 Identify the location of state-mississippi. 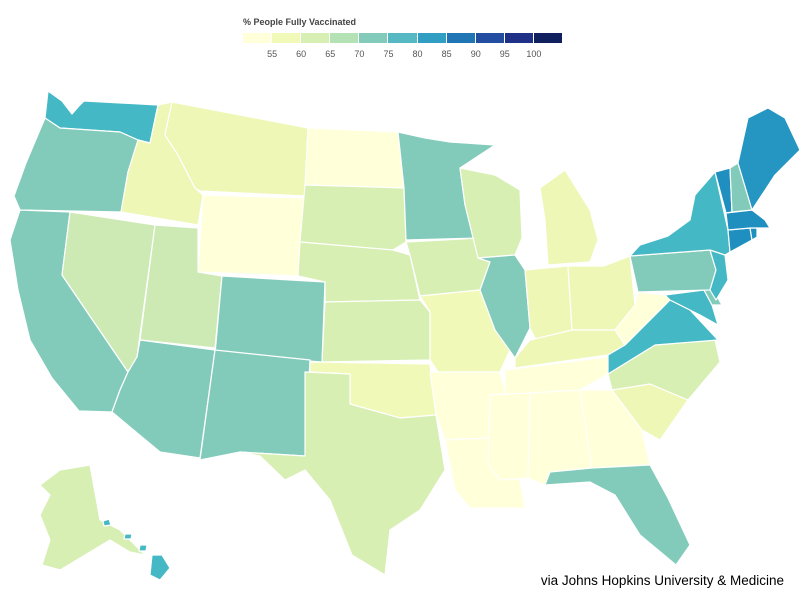
(509, 436).